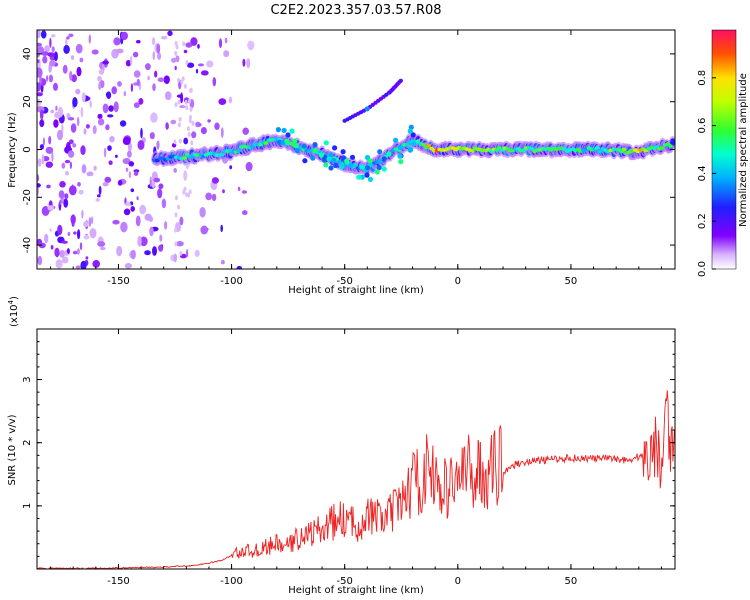  What do you see at coordinates (458, 281) in the screenshot?
I see `spectrogram-x-tick-label: 0` at bounding box center [458, 281].